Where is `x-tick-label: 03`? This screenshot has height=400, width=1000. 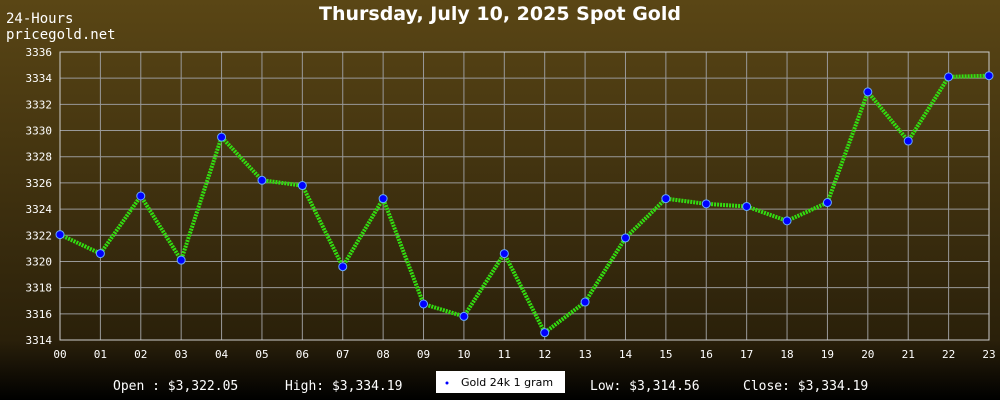
x-tick-label: 03 is located at coordinates (181, 354).